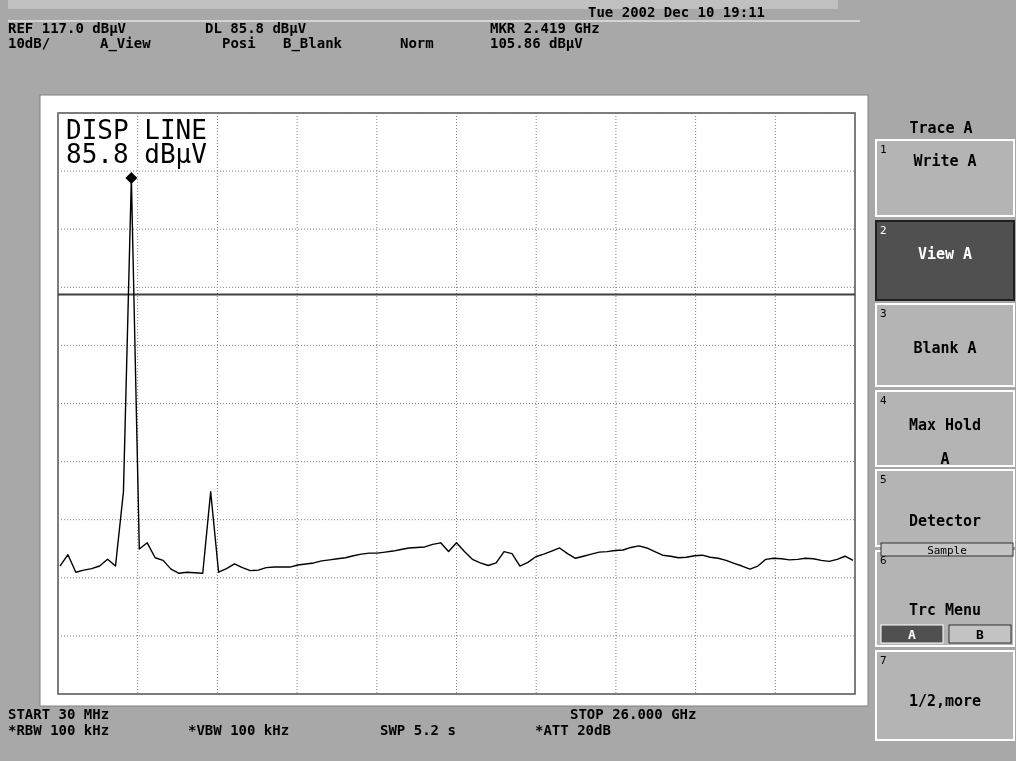 The height and width of the screenshot is (761, 1016). Describe the element at coordinates (945, 521) in the screenshot. I see `text: Detector` at that location.